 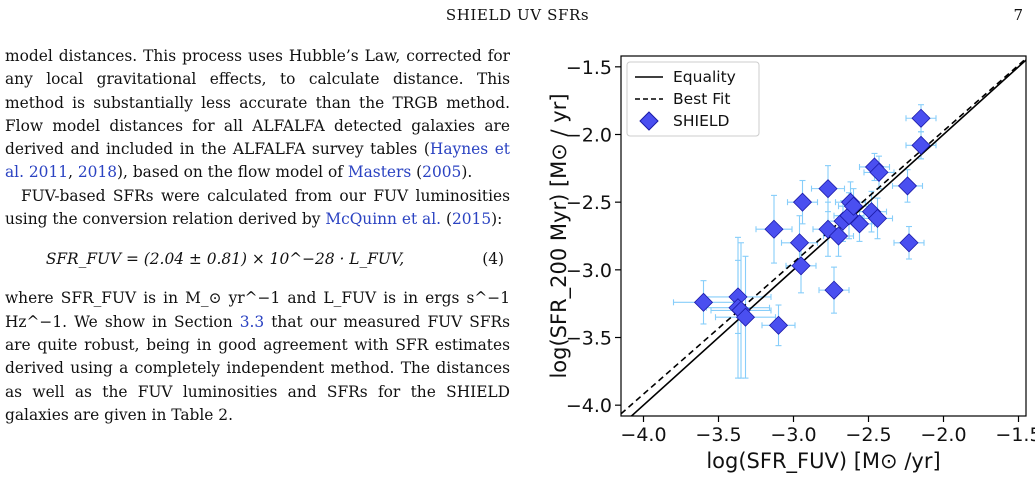 What do you see at coordinates (868, 435) in the screenshot?
I see `x-tick-label: −2.5` at bounding box center [868, 435].